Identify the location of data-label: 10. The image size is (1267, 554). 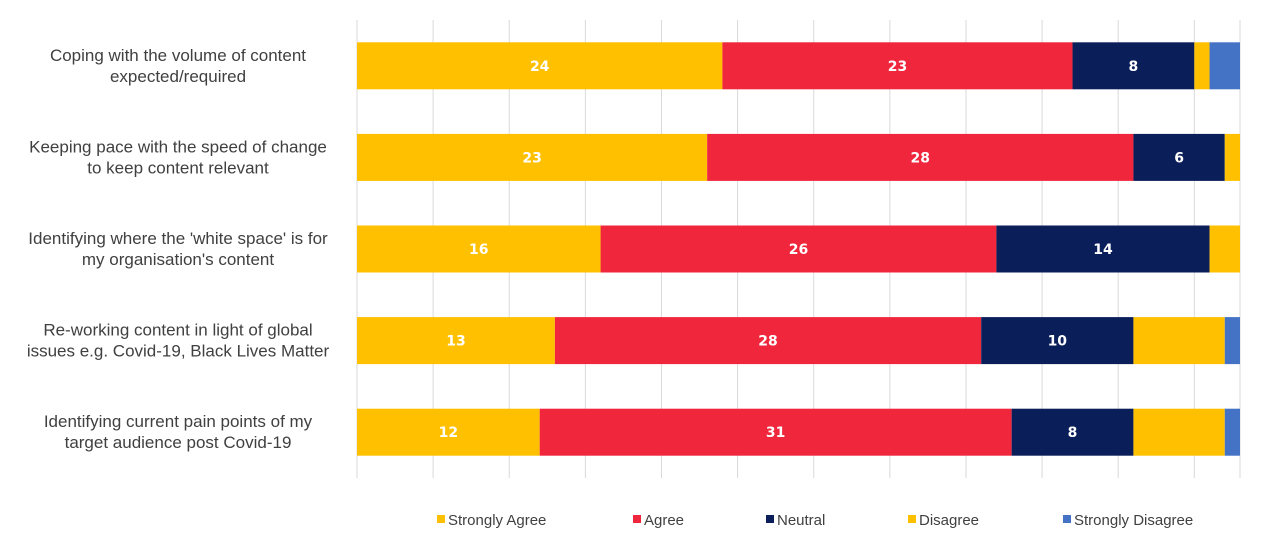
(1058, 342).